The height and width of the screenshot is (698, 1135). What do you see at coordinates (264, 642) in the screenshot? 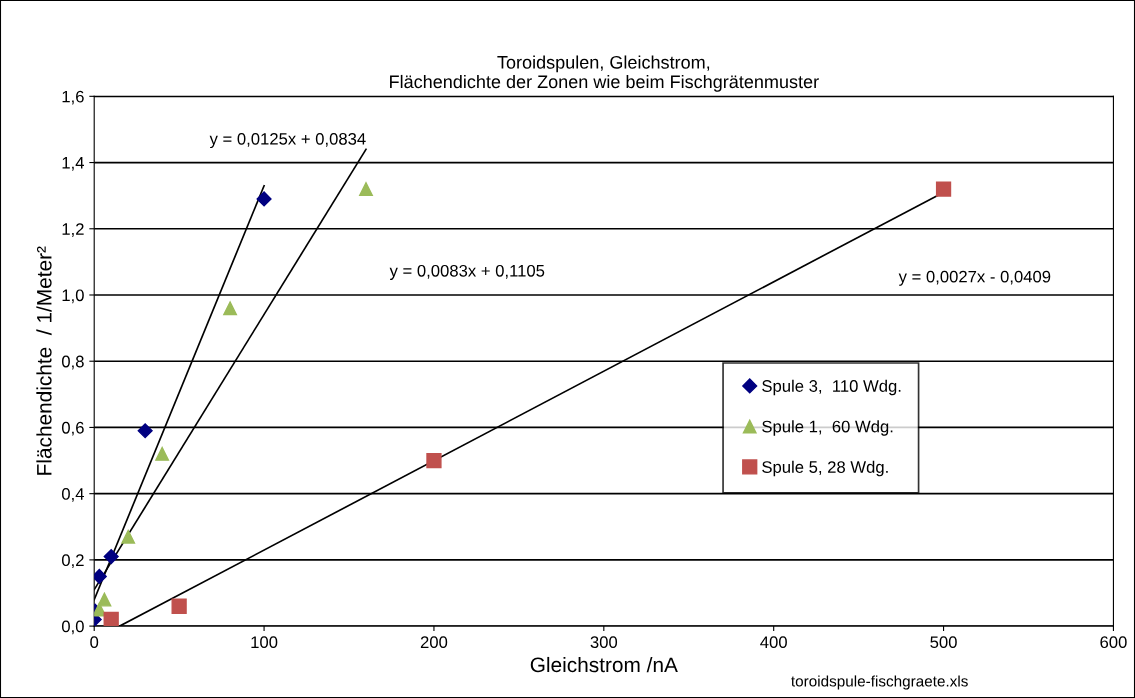
I see `x-tick-label: 100` at bounding box center [264, 642].